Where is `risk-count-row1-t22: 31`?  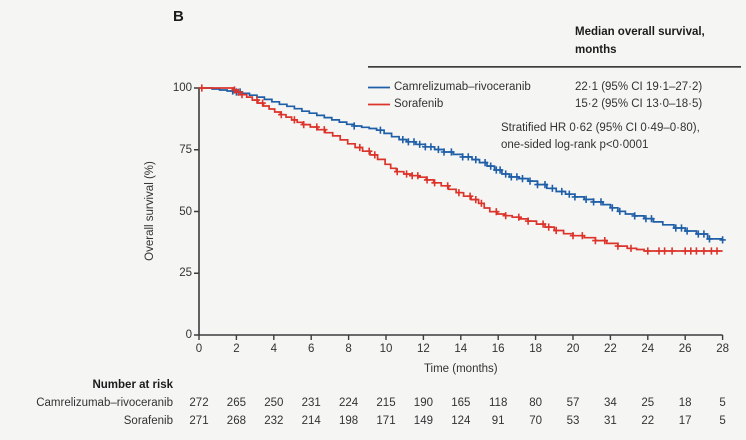
risk-count-row1-t22: 31 is located at coordinates (610, 421).